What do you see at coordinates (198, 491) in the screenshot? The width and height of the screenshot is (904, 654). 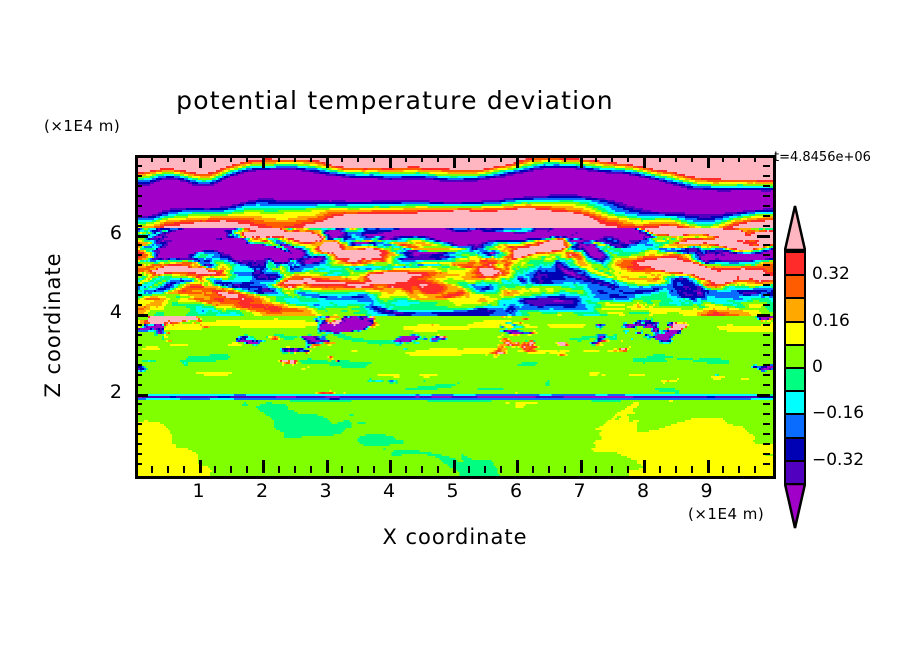 I see `x-tick-label: 1` at bounding box center [198, 491].